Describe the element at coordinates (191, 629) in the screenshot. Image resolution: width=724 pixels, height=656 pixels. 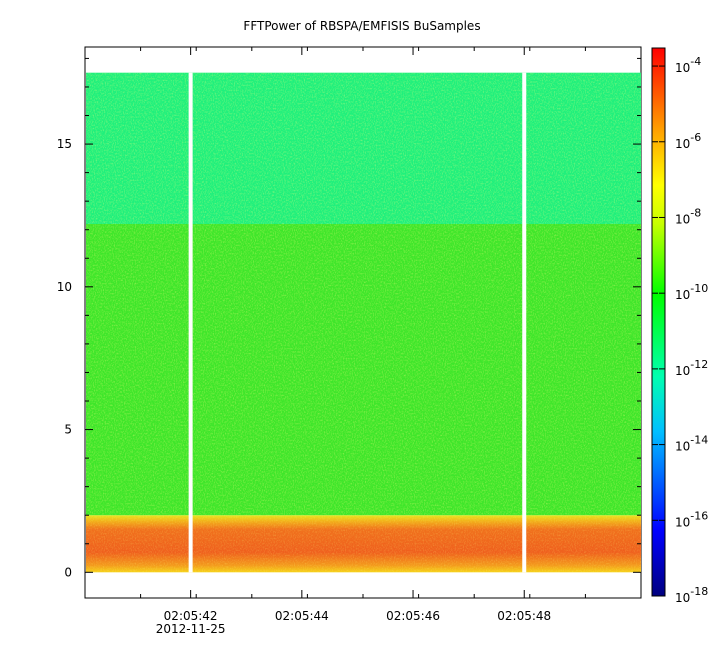
I see `x-date-label: 2012-11-25` at that location.